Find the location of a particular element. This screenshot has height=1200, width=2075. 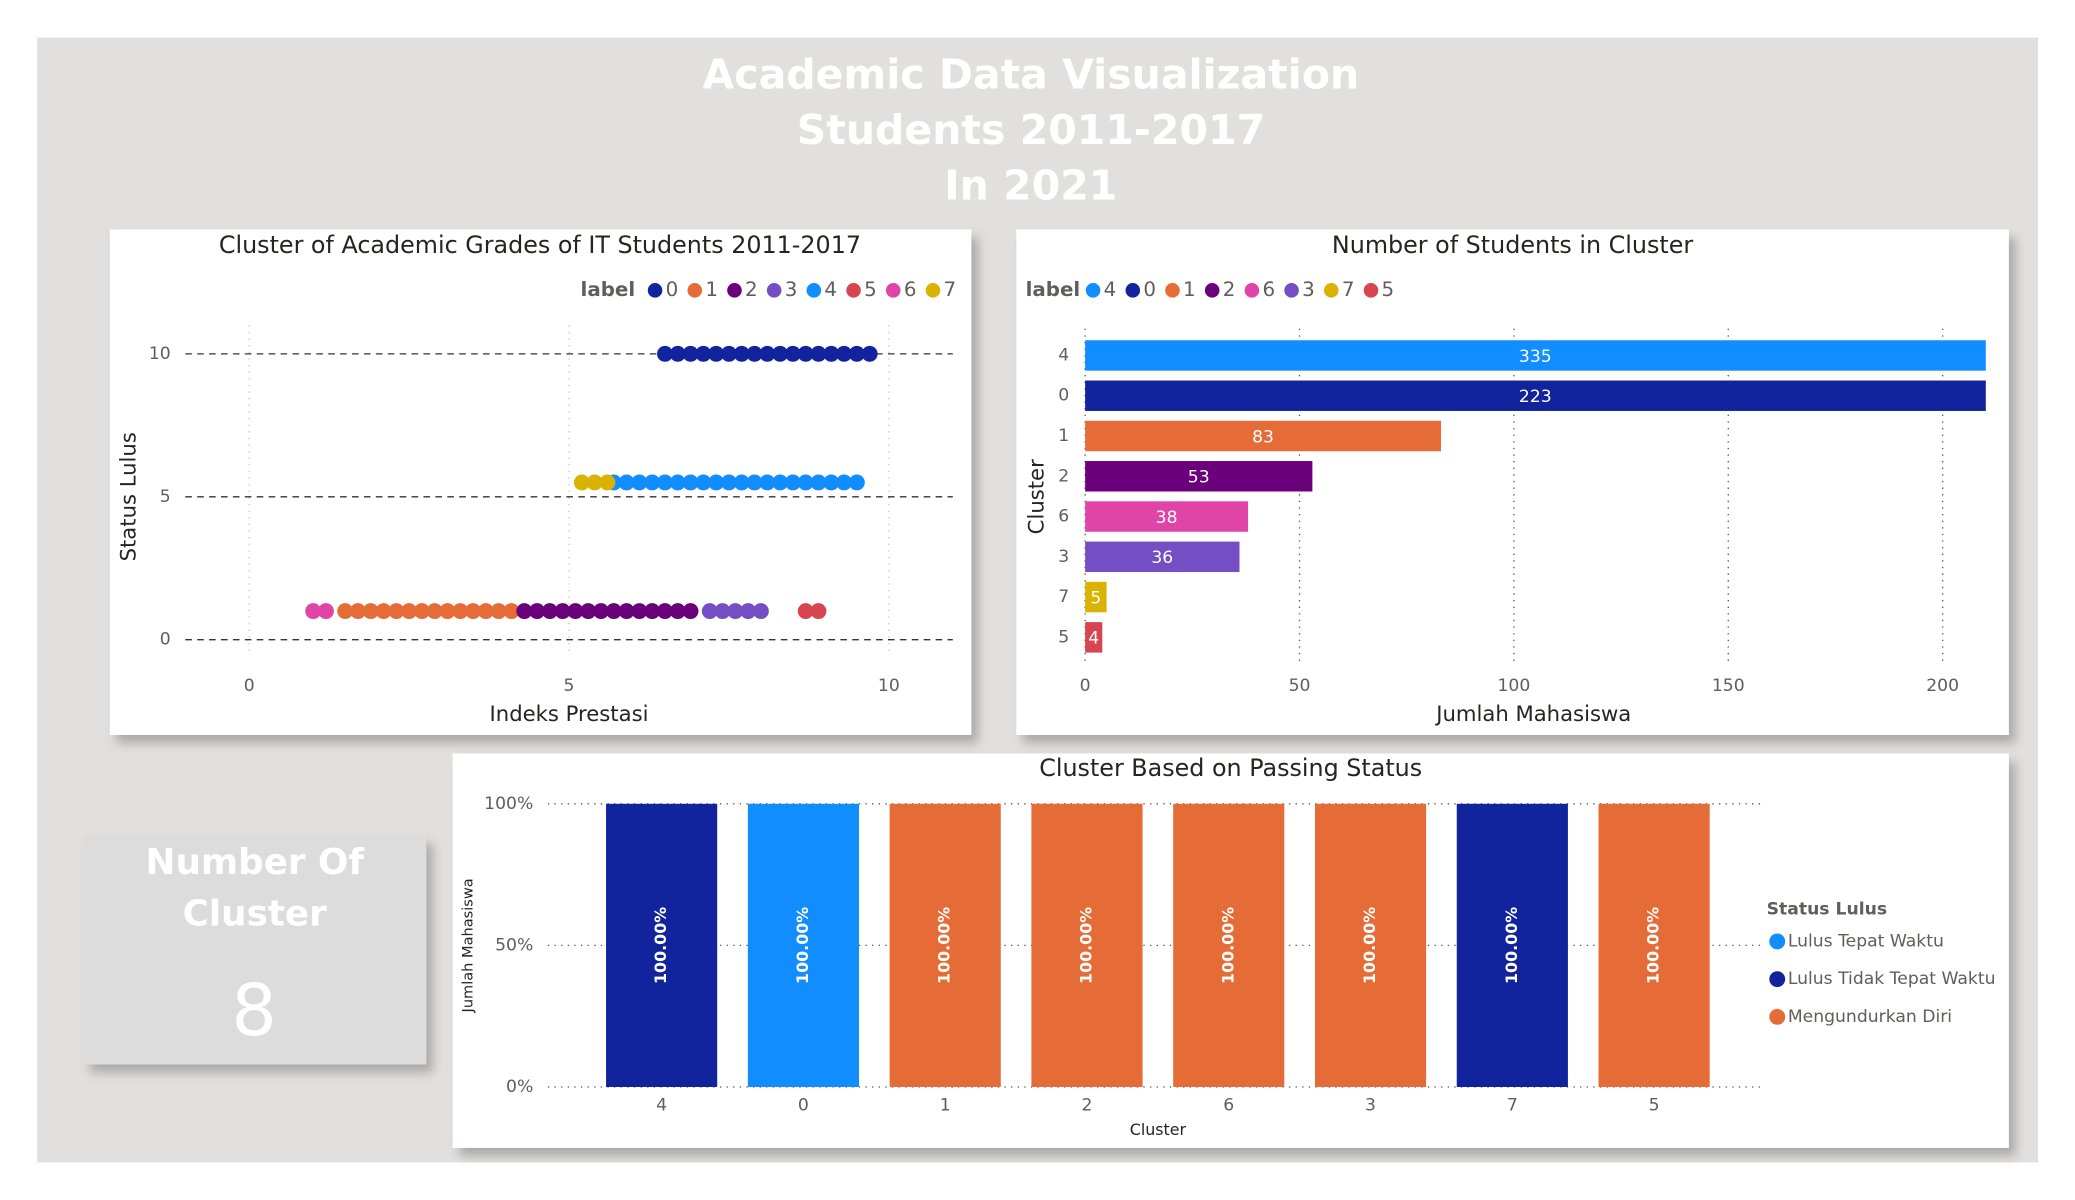

x-tick-label: 5 is located at coordinates (1654, 1106).